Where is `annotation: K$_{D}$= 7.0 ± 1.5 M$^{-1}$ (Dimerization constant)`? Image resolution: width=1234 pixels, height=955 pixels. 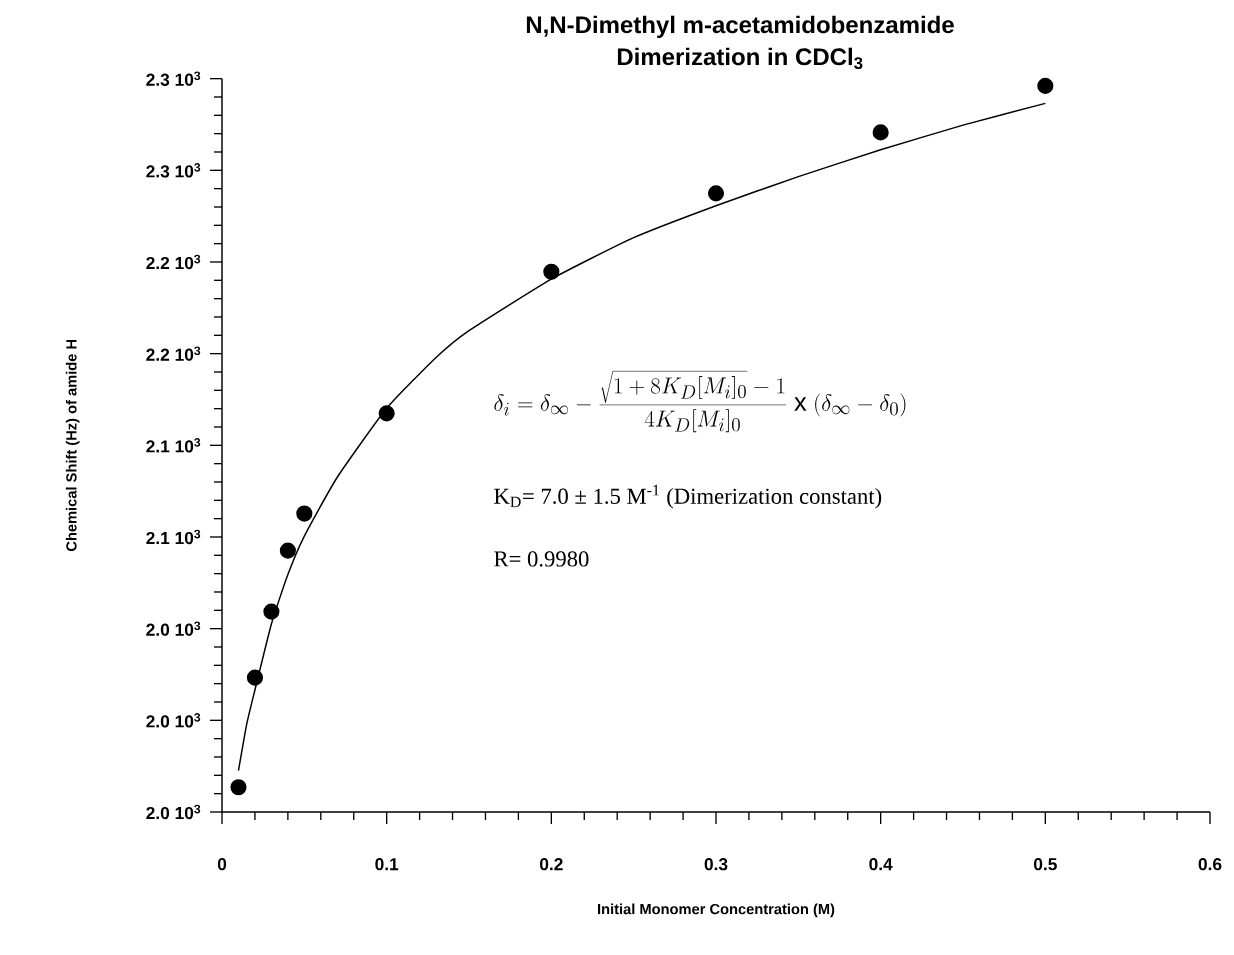 annotation: K$_{D}$= 7.0 ± 1.5 M$^{-1}$ (Dimerization constant) is located at coordinates (688, 496).